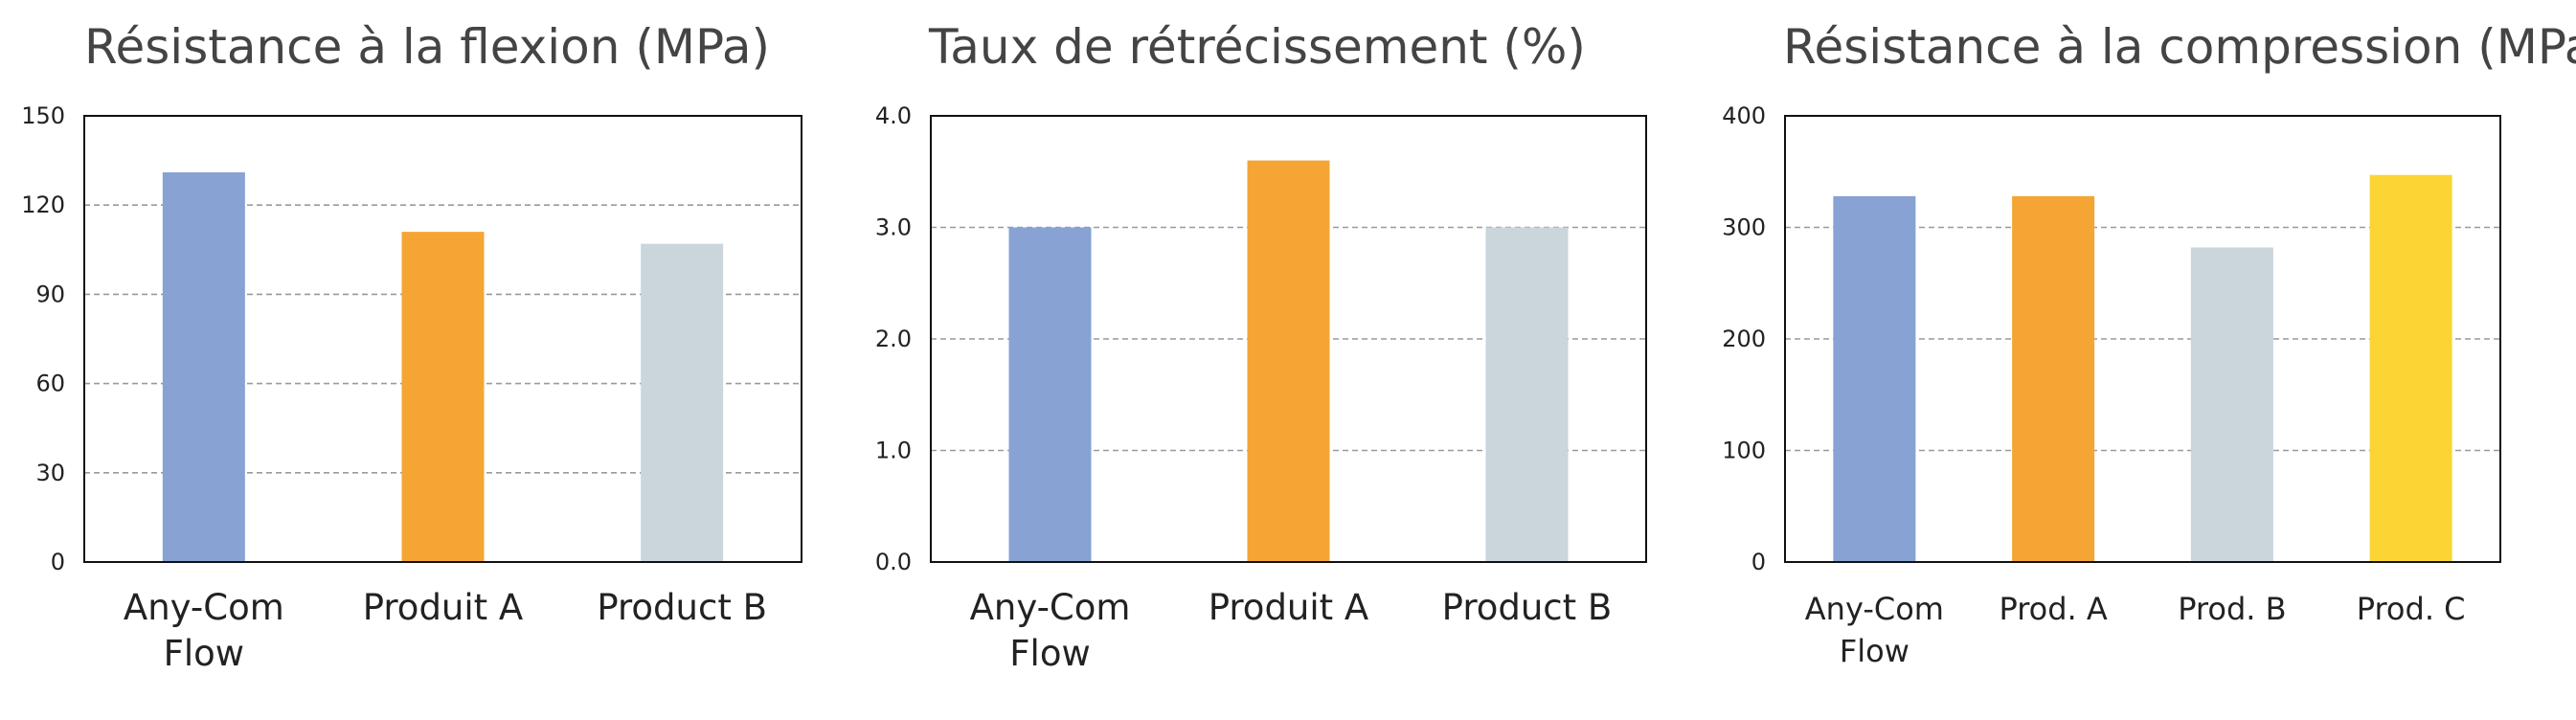  Describe the element at coordinates (2053, 609) in the screenshot. I see `x-tick-label: Prod. A` at that location.